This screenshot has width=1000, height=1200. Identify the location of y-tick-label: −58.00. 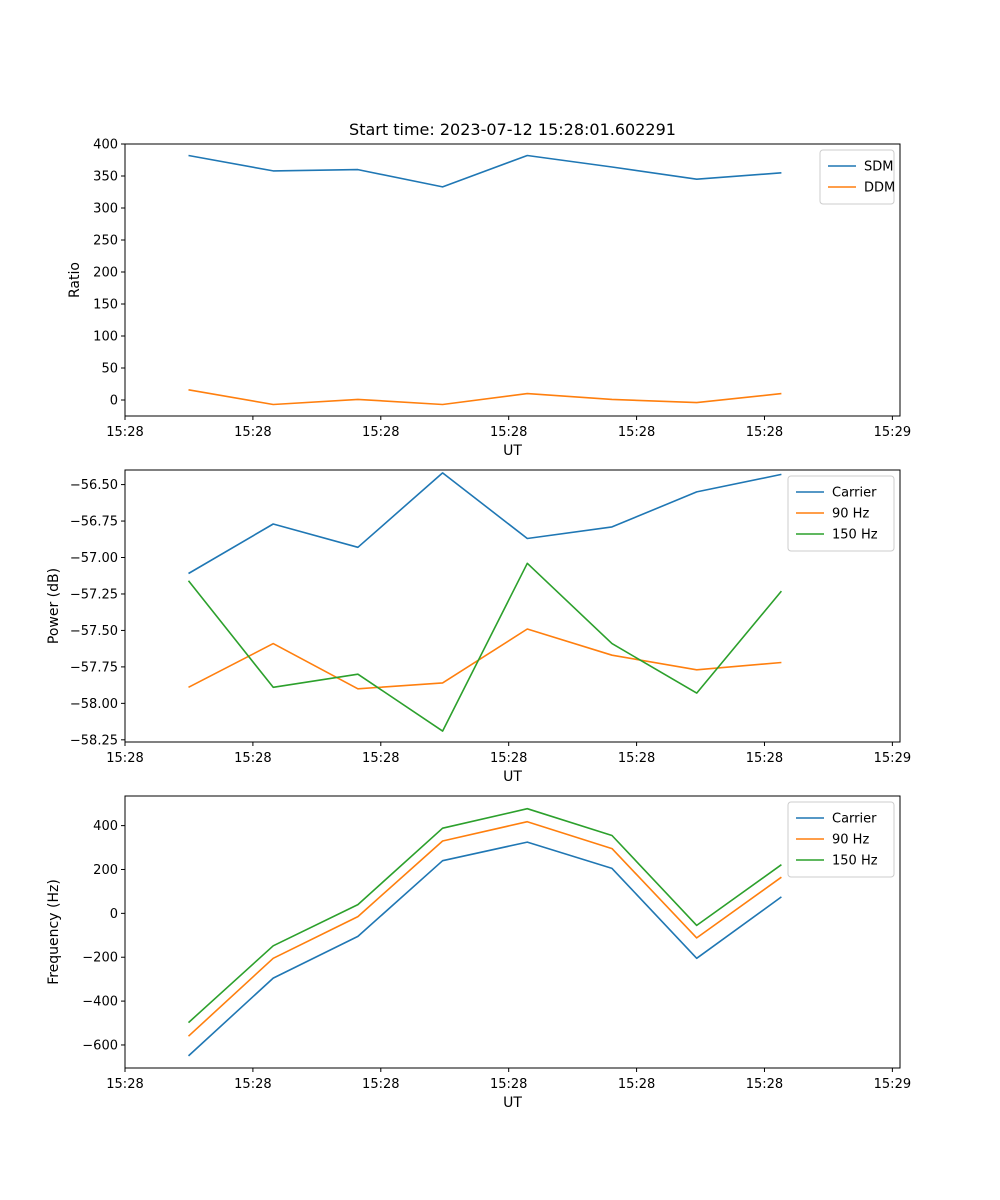
(94, 704).